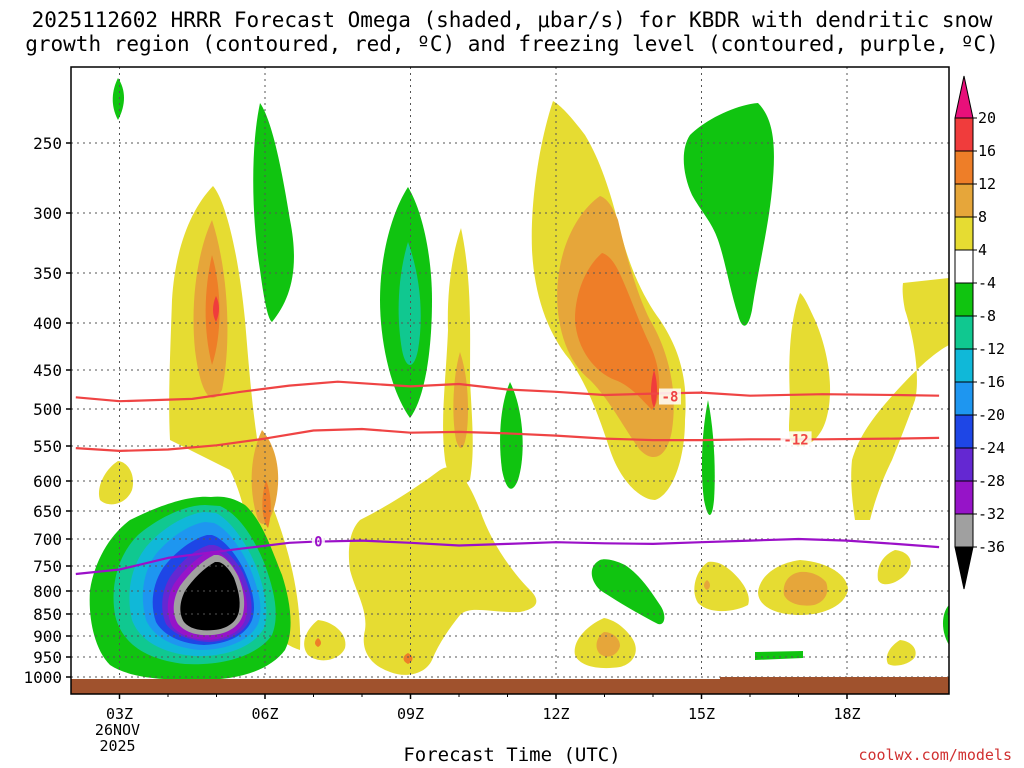 This screenshot has height=768, width=1024. I want to click on contour-label: 0, so click(318, 543).